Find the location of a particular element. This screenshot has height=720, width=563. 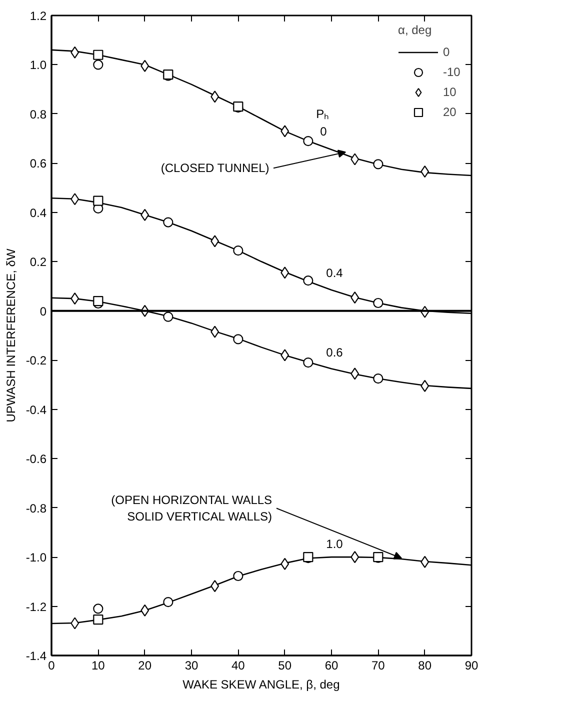

annotation: 0.6 is located at coordinates (335, 353).